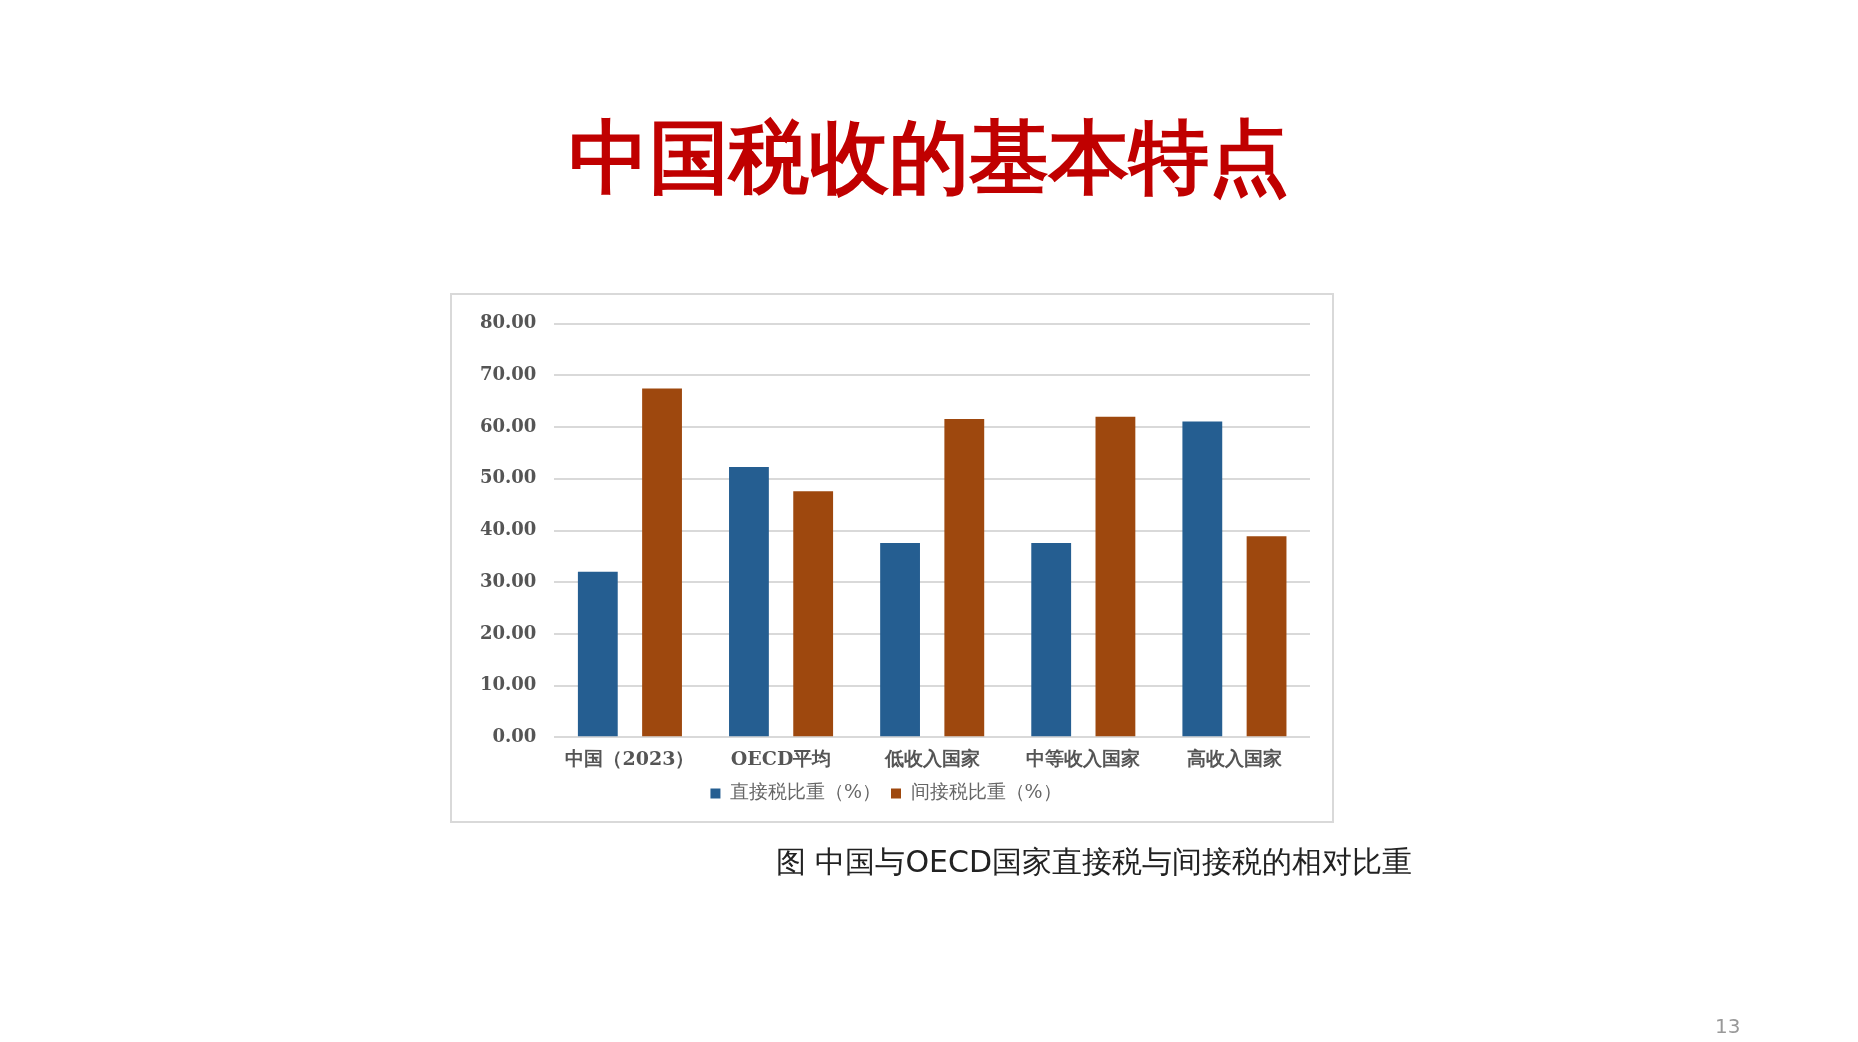  I want to click on x-tick-label: OECD平均, so click(781, 757).